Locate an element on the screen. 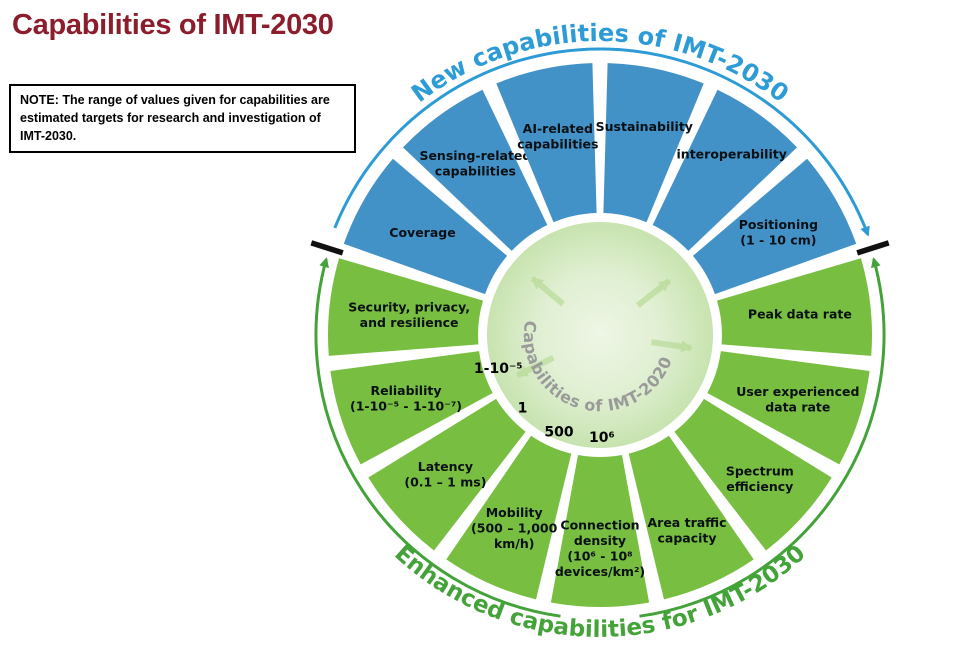 This screenshot has width=960, height=669. page-title: Capabilities of IMT-2030 is located at coordinates (173, 25).